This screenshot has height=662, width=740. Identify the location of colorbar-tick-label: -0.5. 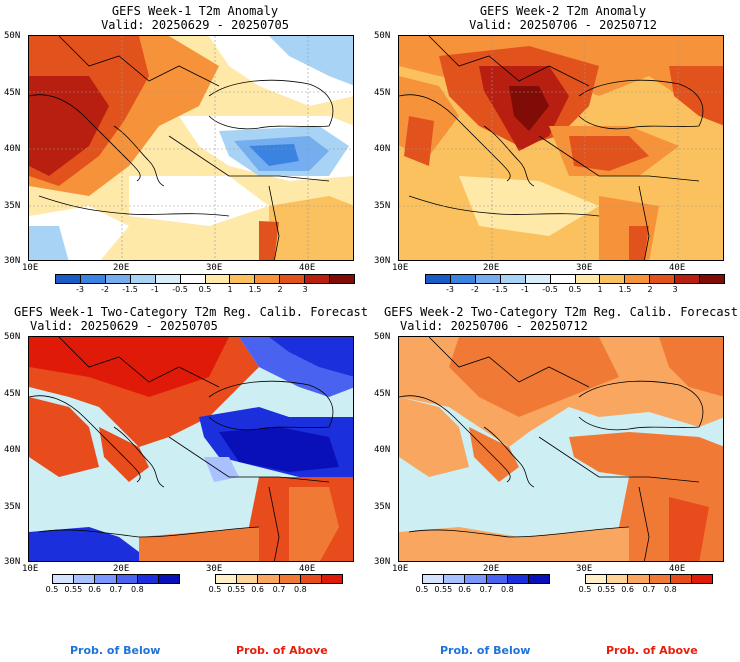
(180, 289).